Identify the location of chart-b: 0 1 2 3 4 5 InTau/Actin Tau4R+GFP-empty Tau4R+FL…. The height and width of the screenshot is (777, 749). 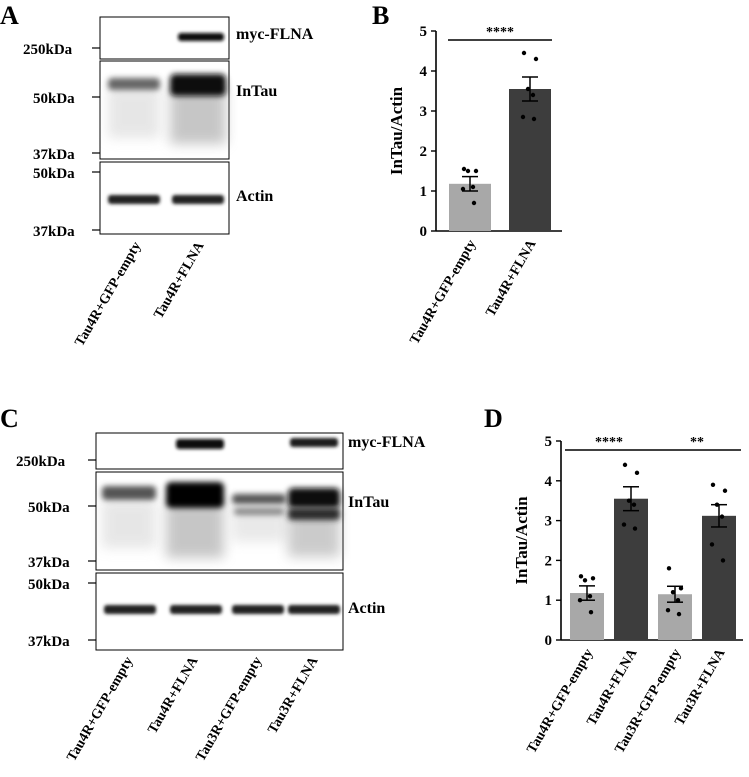
(474, 185).